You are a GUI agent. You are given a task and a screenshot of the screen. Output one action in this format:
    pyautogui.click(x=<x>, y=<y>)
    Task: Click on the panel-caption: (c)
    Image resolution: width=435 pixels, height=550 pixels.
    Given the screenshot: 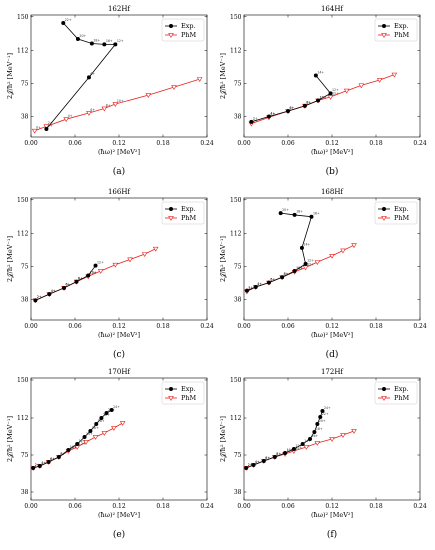 What is the action you would take?
    pyautogui.click(x=119, y=354)
    